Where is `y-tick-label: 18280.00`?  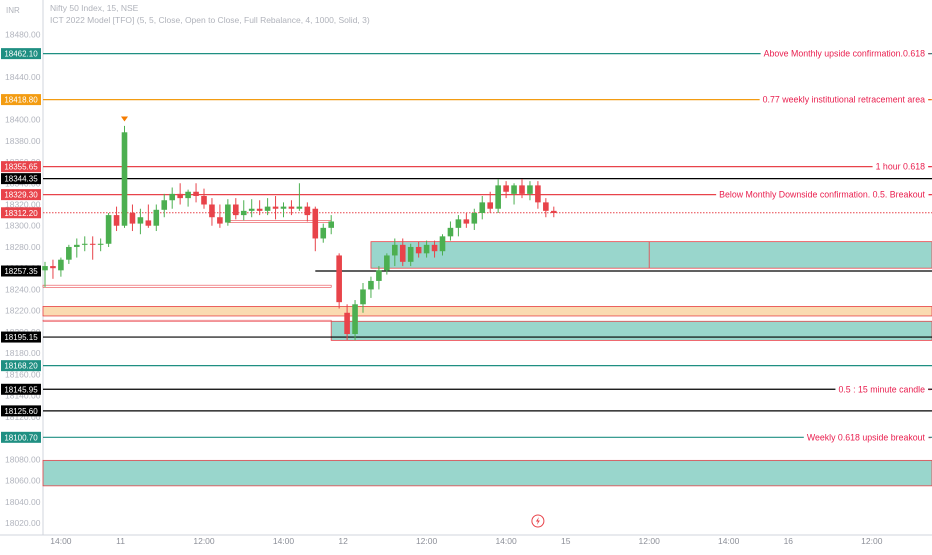
y-tick-label: 18280.00 is located at coordinates (23, 247).